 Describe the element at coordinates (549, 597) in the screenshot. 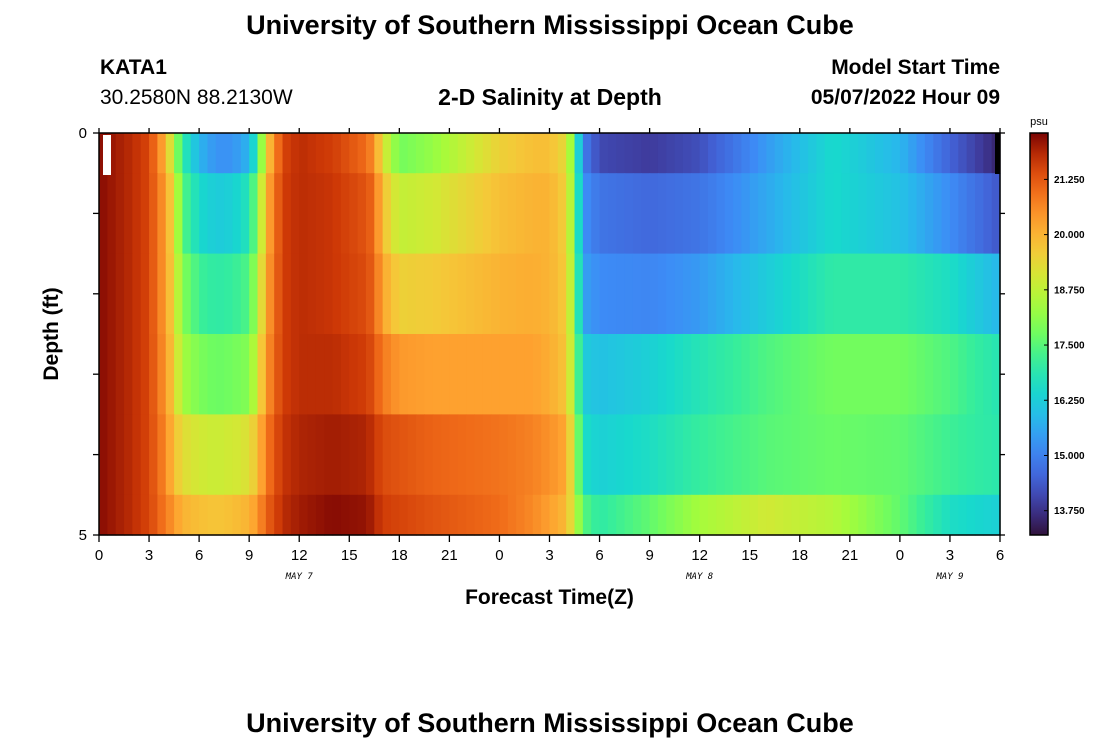

I see `x-axis-label: Forecast Time(Z)` at that location.